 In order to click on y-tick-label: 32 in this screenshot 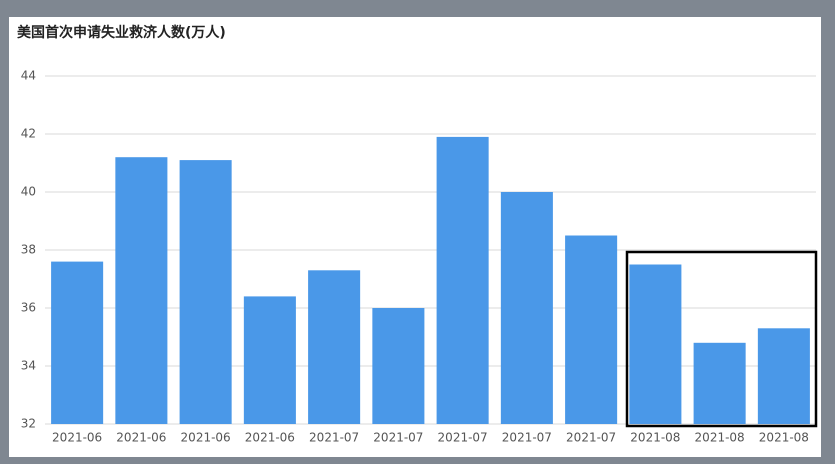, I will do `click(28, 424)`.